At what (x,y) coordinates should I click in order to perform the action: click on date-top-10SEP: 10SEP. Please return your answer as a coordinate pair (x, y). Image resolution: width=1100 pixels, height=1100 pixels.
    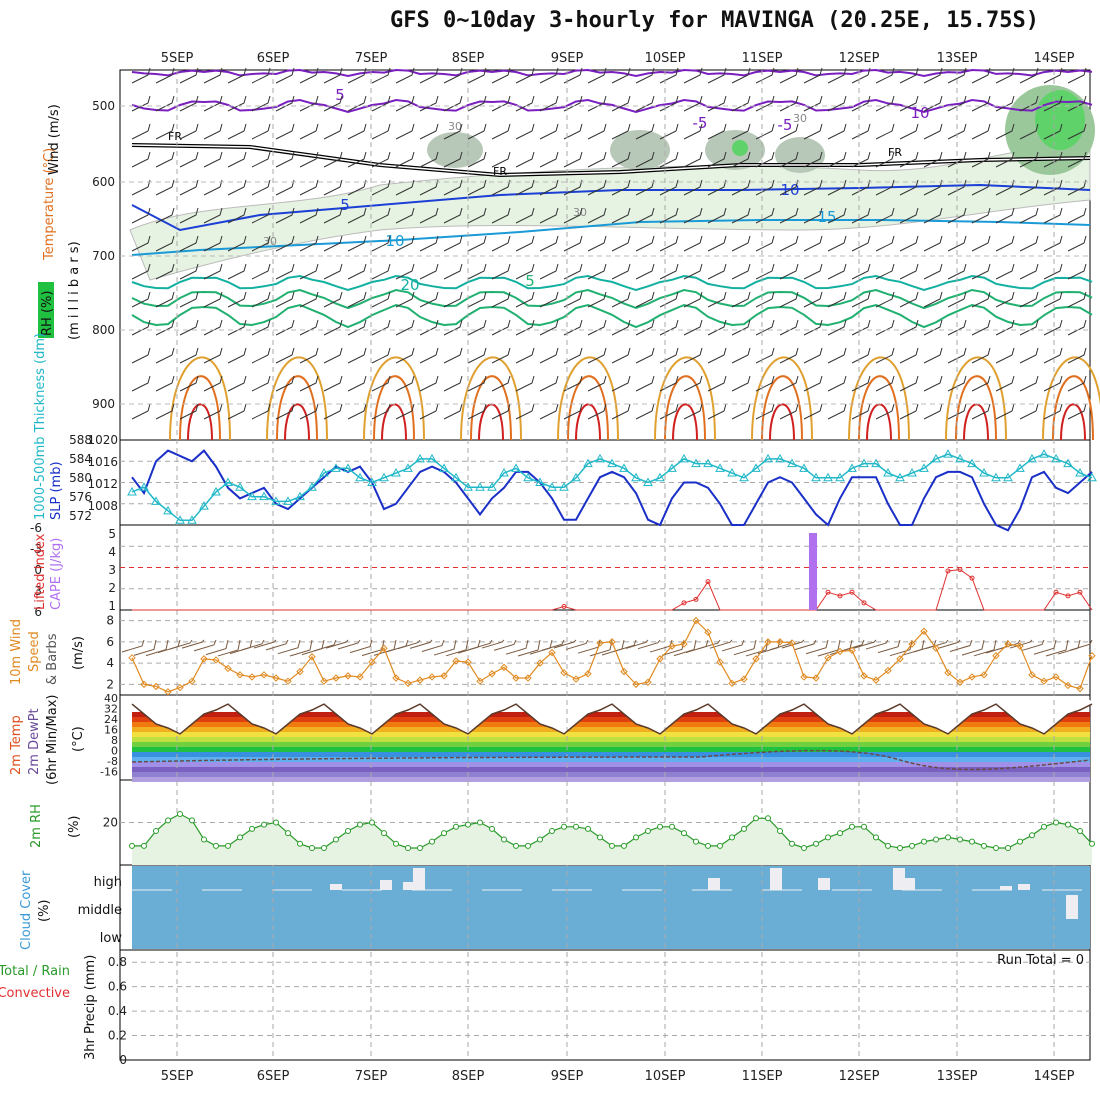
    Looking at the image, I should click on (665, 58).